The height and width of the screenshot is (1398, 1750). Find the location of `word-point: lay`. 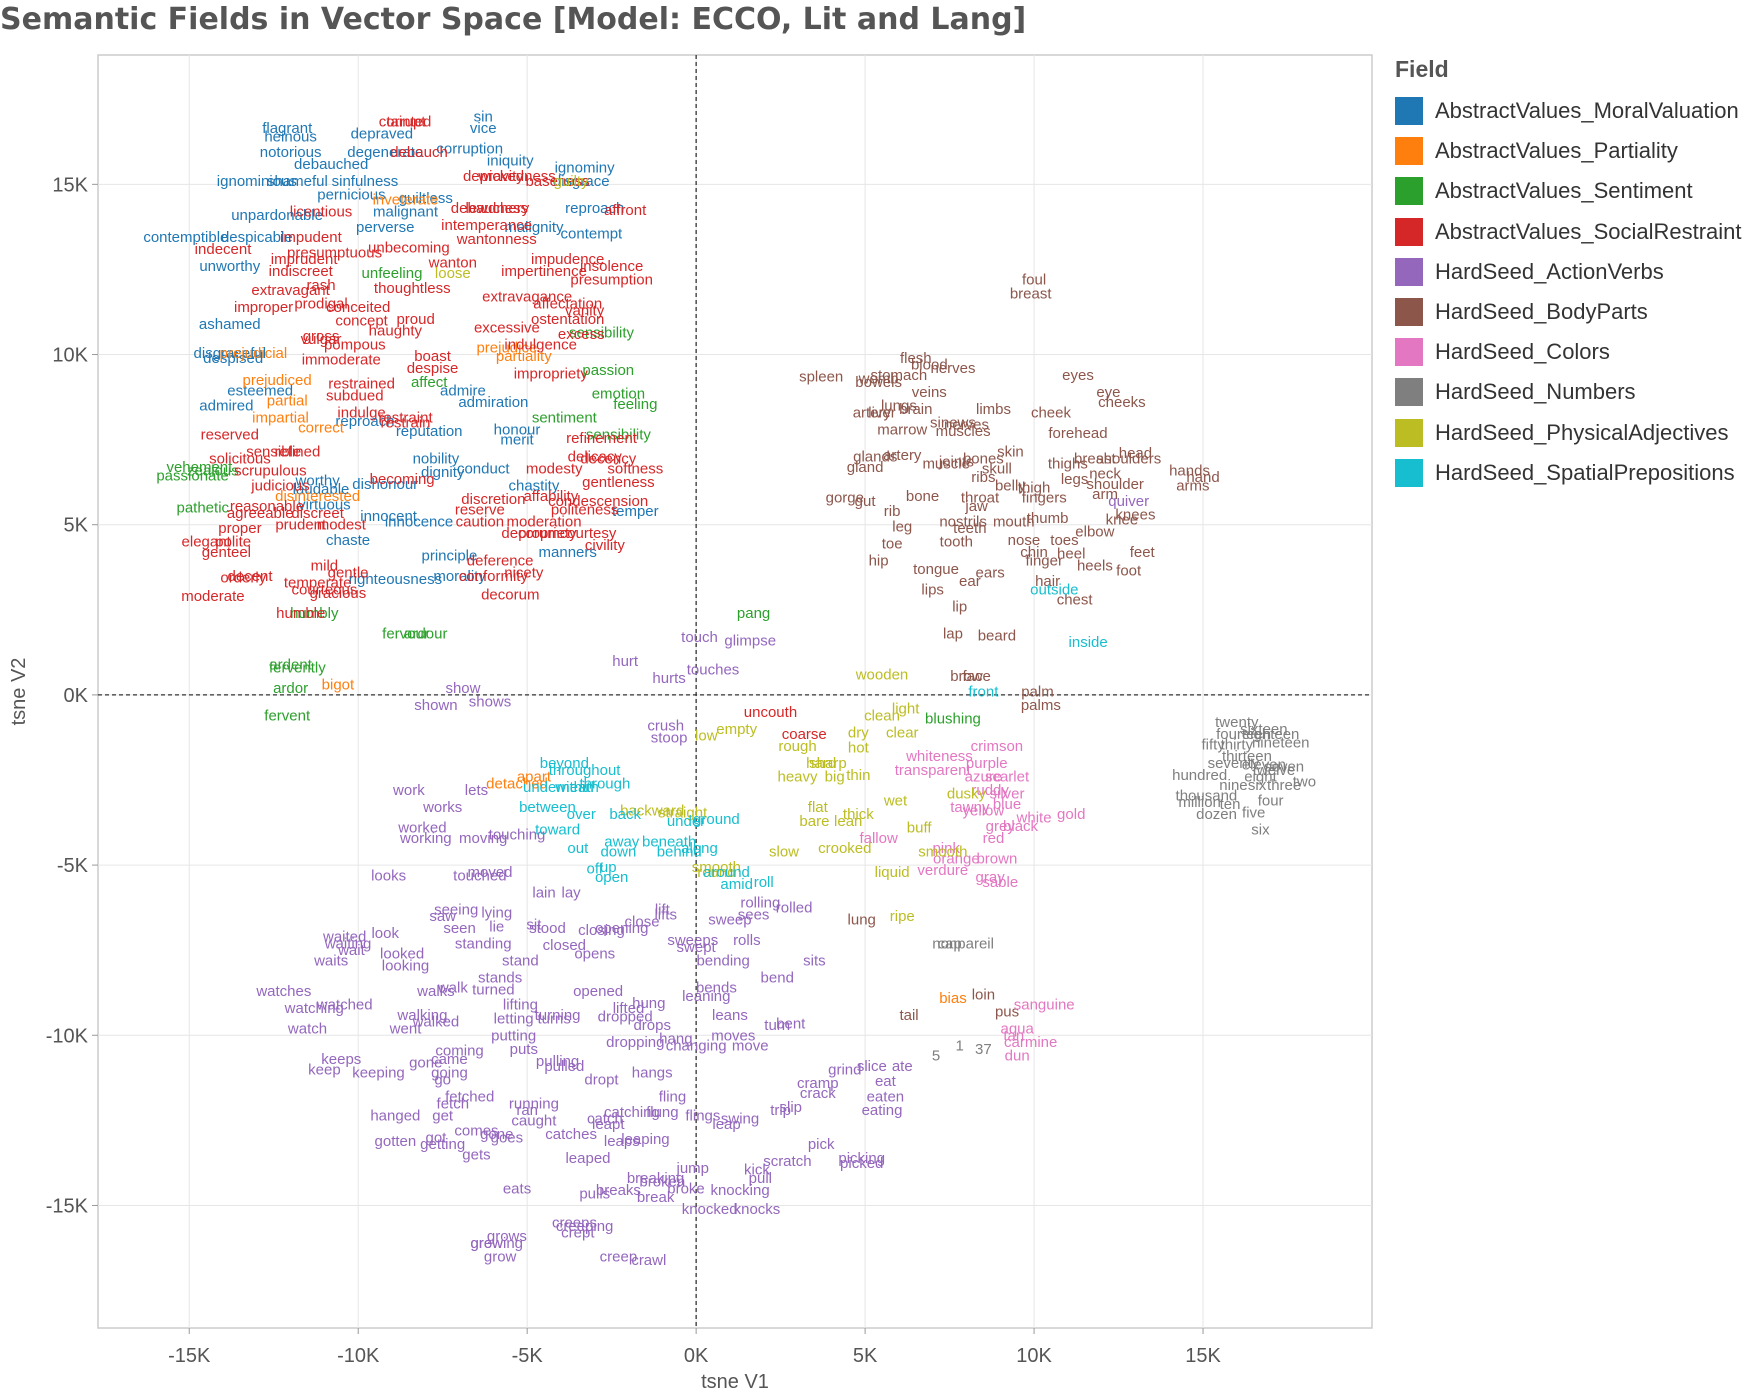

word-point: lay is located at coordinates (572, 892).